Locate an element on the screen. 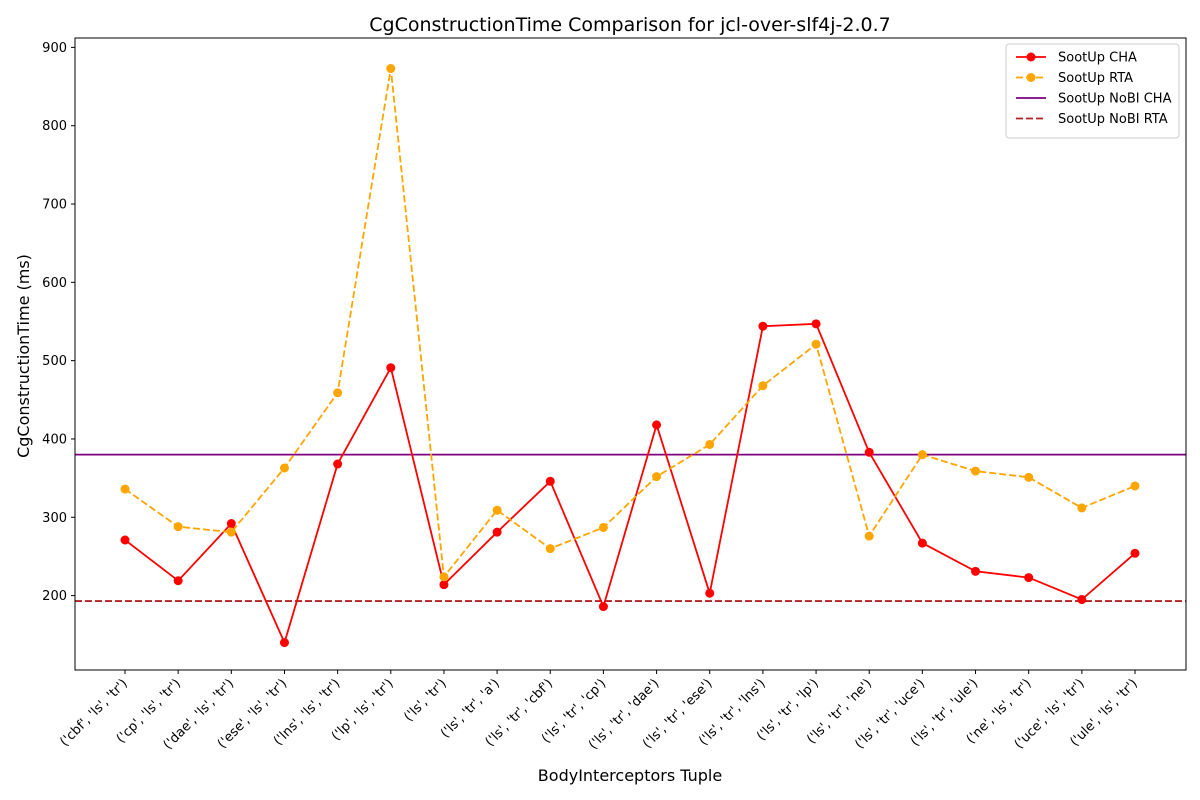  y-tick-label-4: 600 is located at coordinates (54, 283).